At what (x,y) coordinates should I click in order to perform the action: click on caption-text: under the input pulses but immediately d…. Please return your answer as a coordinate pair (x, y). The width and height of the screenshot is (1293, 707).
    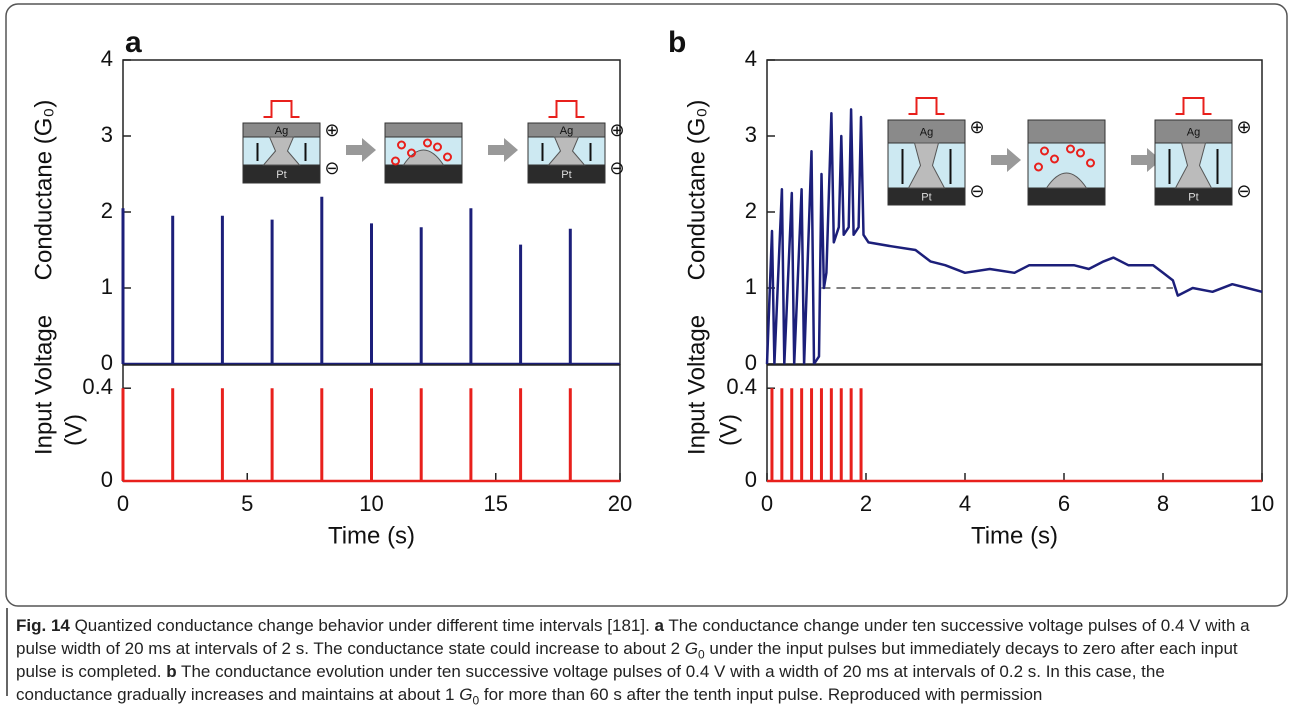
    Looking at the image, I should click on (629, 660).